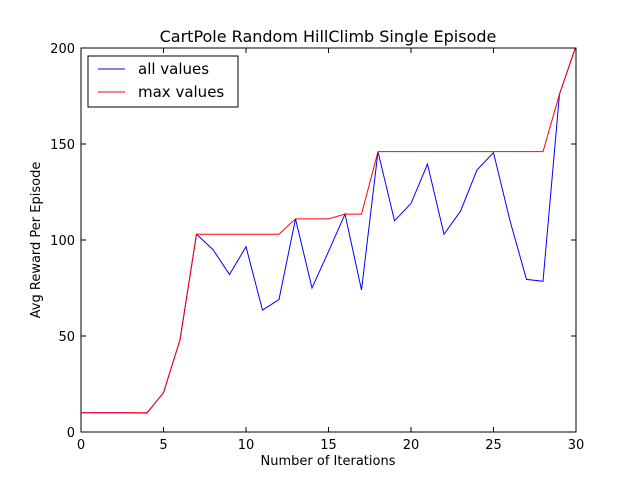  Describe the element at coordinates (62, 241) in the screenshot. I see `y-tick-label: 100` at that location.